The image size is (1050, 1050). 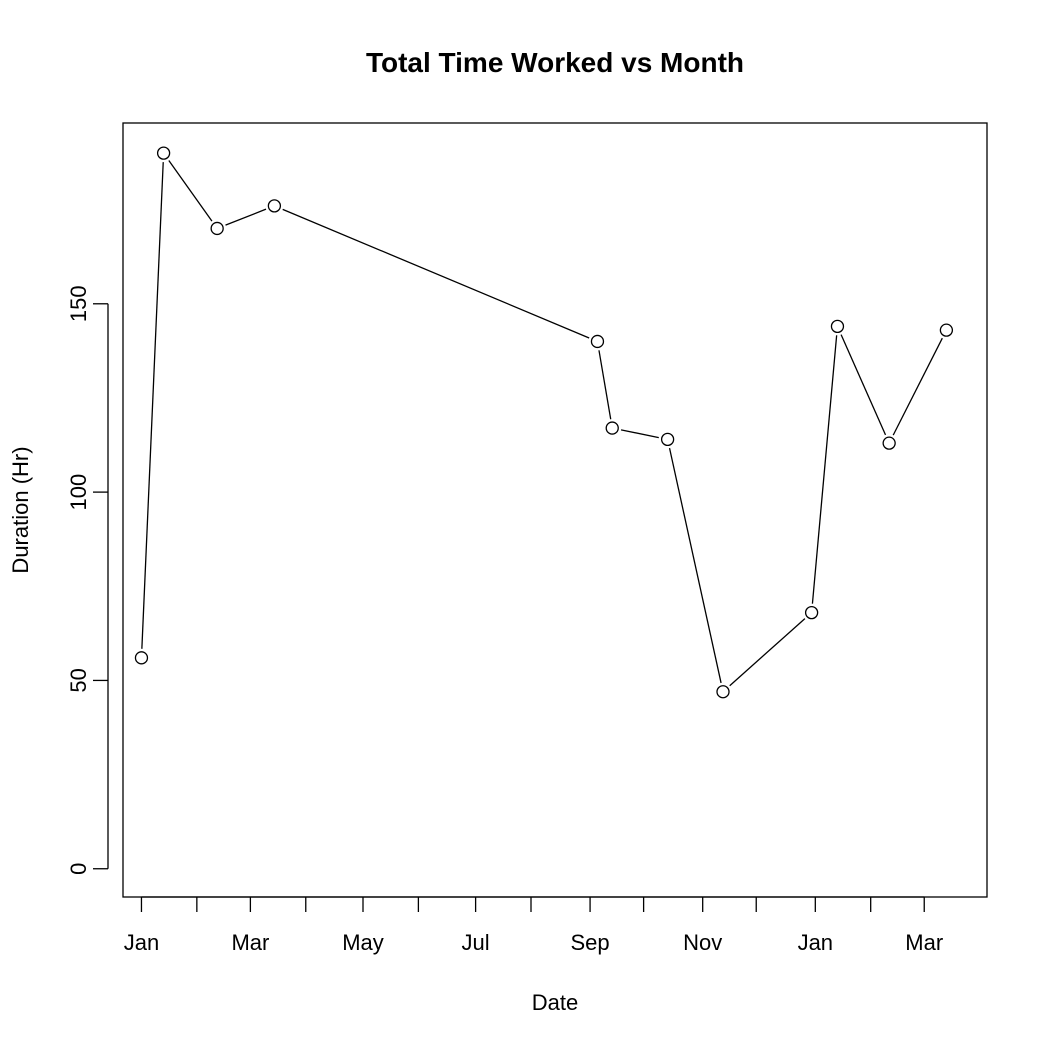 I want to click on x-tick-label: May, so click(x=363, y=942).